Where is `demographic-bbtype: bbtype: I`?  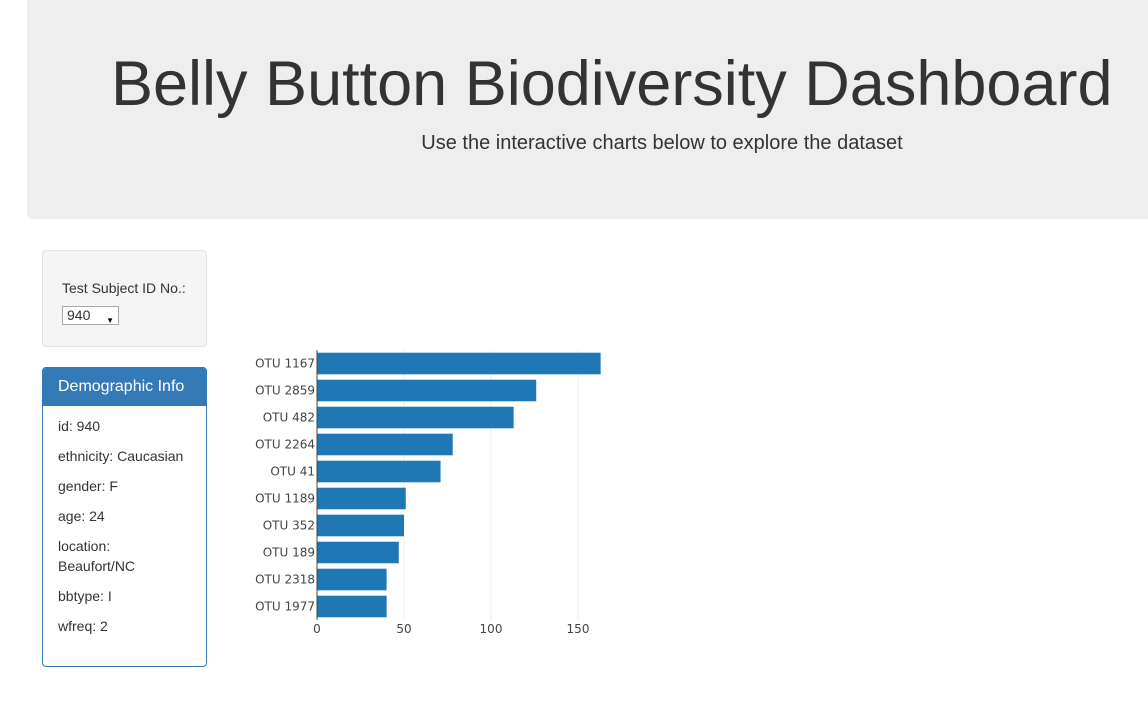 demographic-bbtype: bbtype: I is located at coordinates (85, 596).